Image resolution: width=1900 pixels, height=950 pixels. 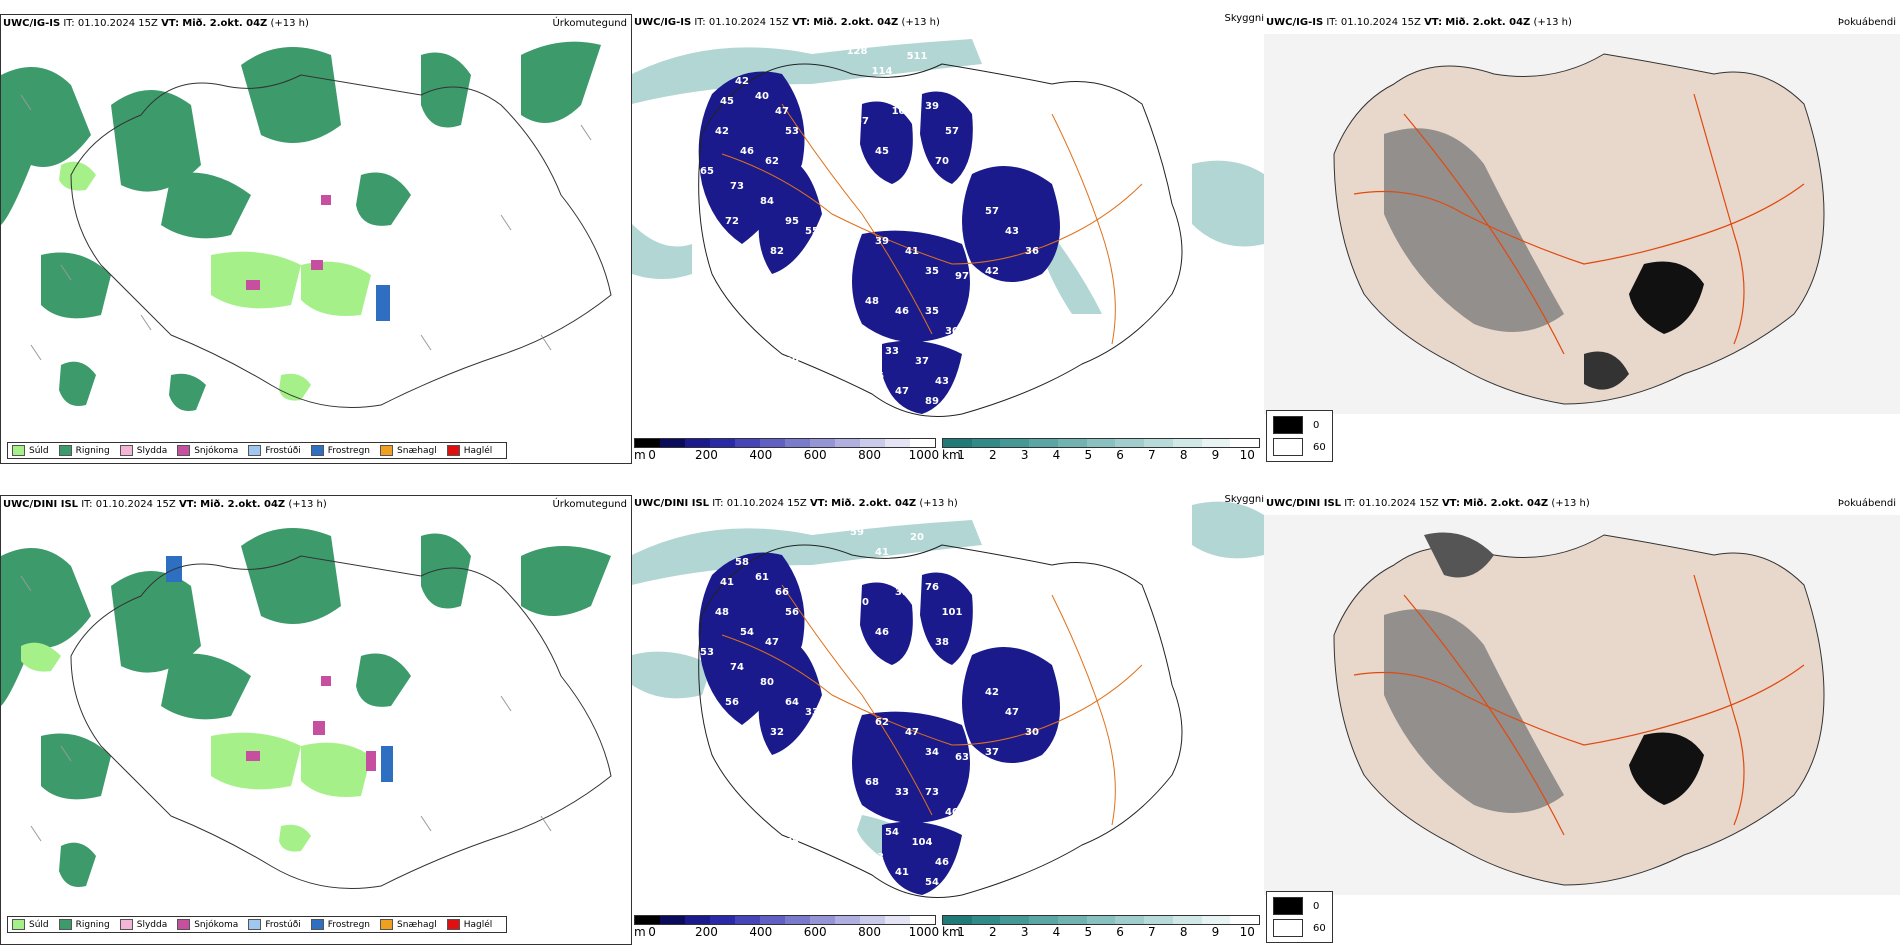 What do you see at coordinates (1295, 22) in the screenshot?
I see `model-name: UWC/IG-IS` at bounding box center [1295, 22].